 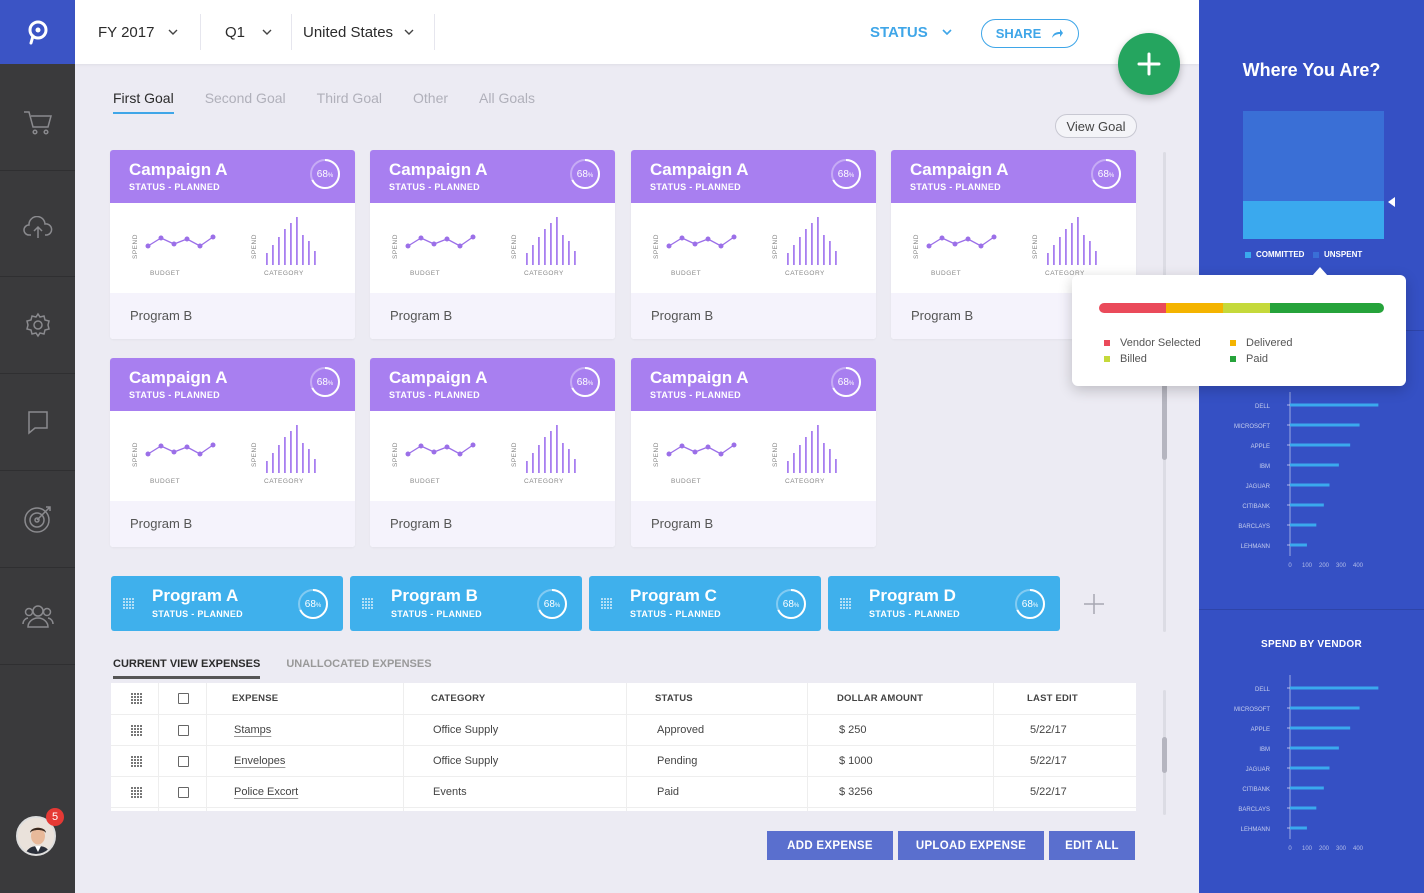 I want to click on header-status: STATUS, so click(x=674, y=698).